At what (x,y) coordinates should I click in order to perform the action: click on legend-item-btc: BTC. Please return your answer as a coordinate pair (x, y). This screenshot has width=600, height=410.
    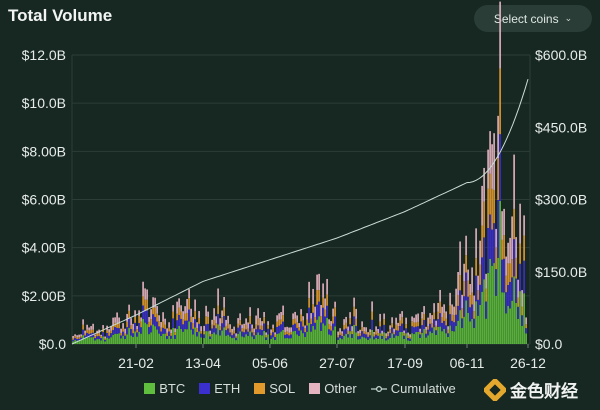
    Looking at the image, I should click on (164, 388).